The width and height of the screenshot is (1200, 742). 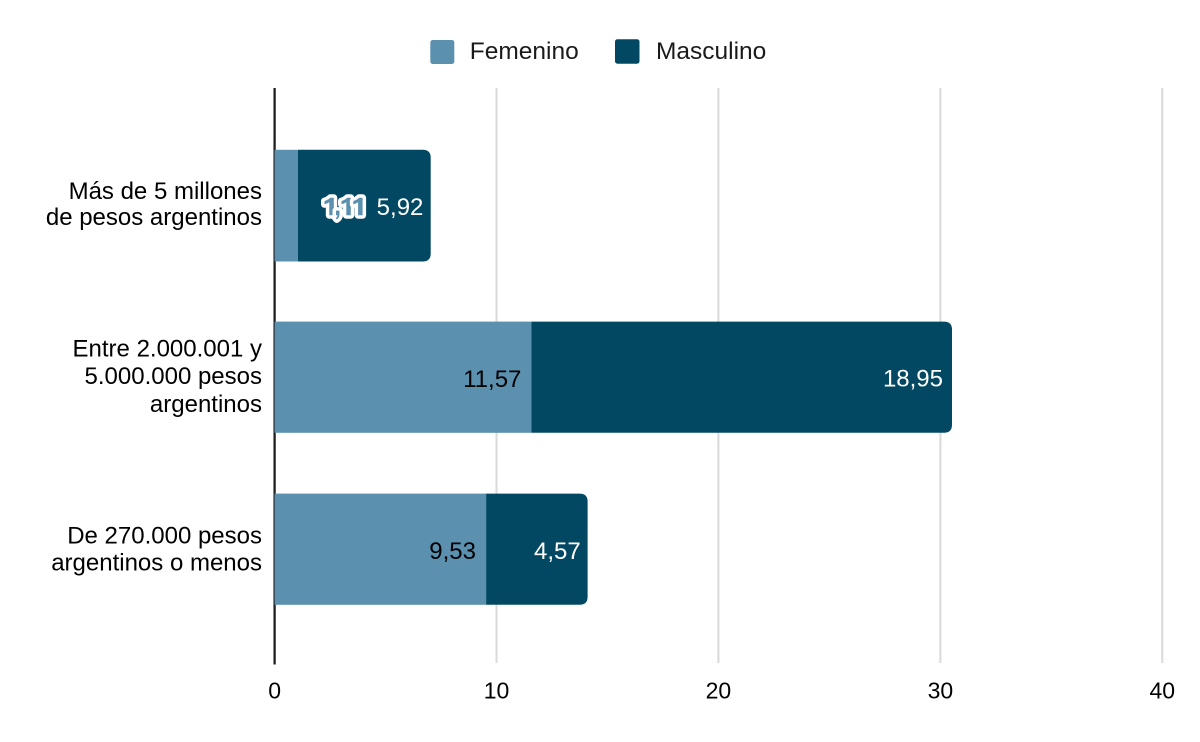 What do you see at coordinates (164, 536) in the screenshot?
I see `svg-text: De 270.000 pesos` at bounding box center [164, 536].